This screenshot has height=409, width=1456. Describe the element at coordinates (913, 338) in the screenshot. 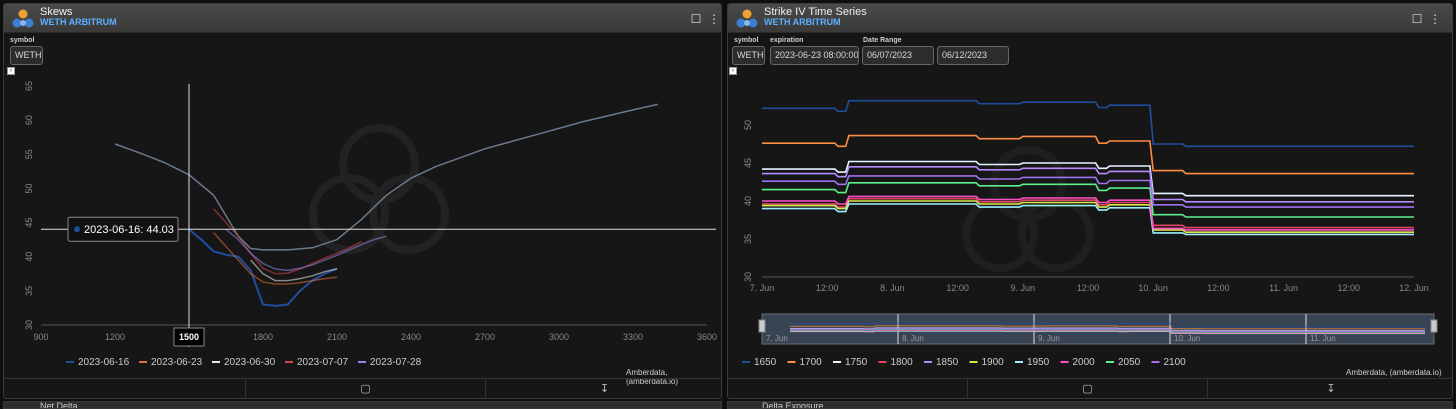

I see `navigator-label: 8. Jun` at that location.